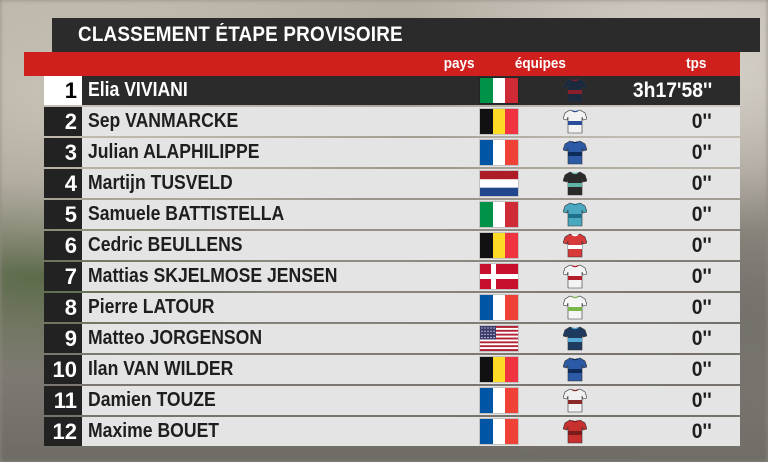  Describe the element at coordinates (63, 431) in the screenshot. I see `rank-number: 12` at that location.